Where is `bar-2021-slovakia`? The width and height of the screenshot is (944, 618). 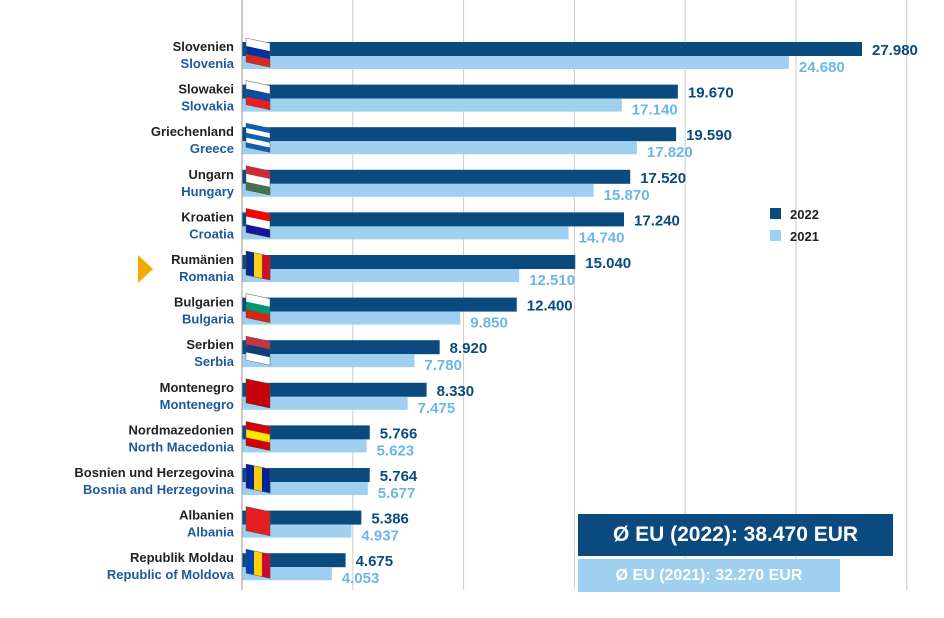 bar-2021-slovakia is located at coordinates (432, 105).